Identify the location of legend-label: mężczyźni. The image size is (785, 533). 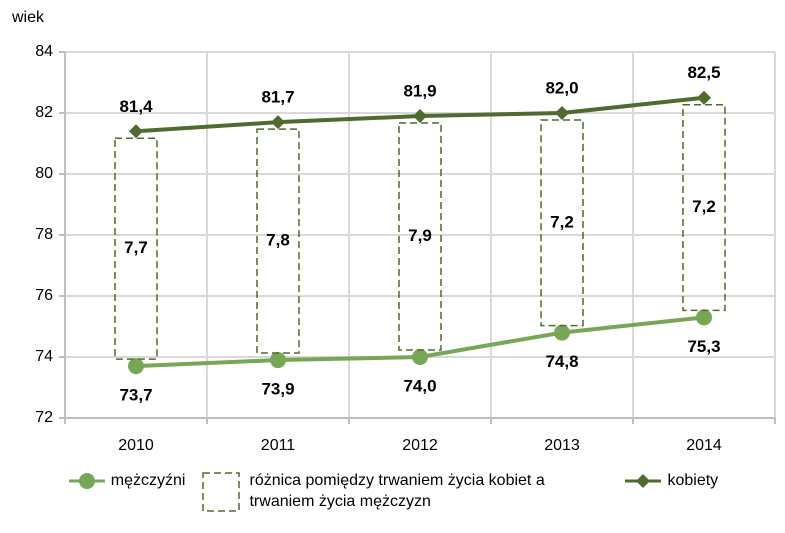
(148, 480).